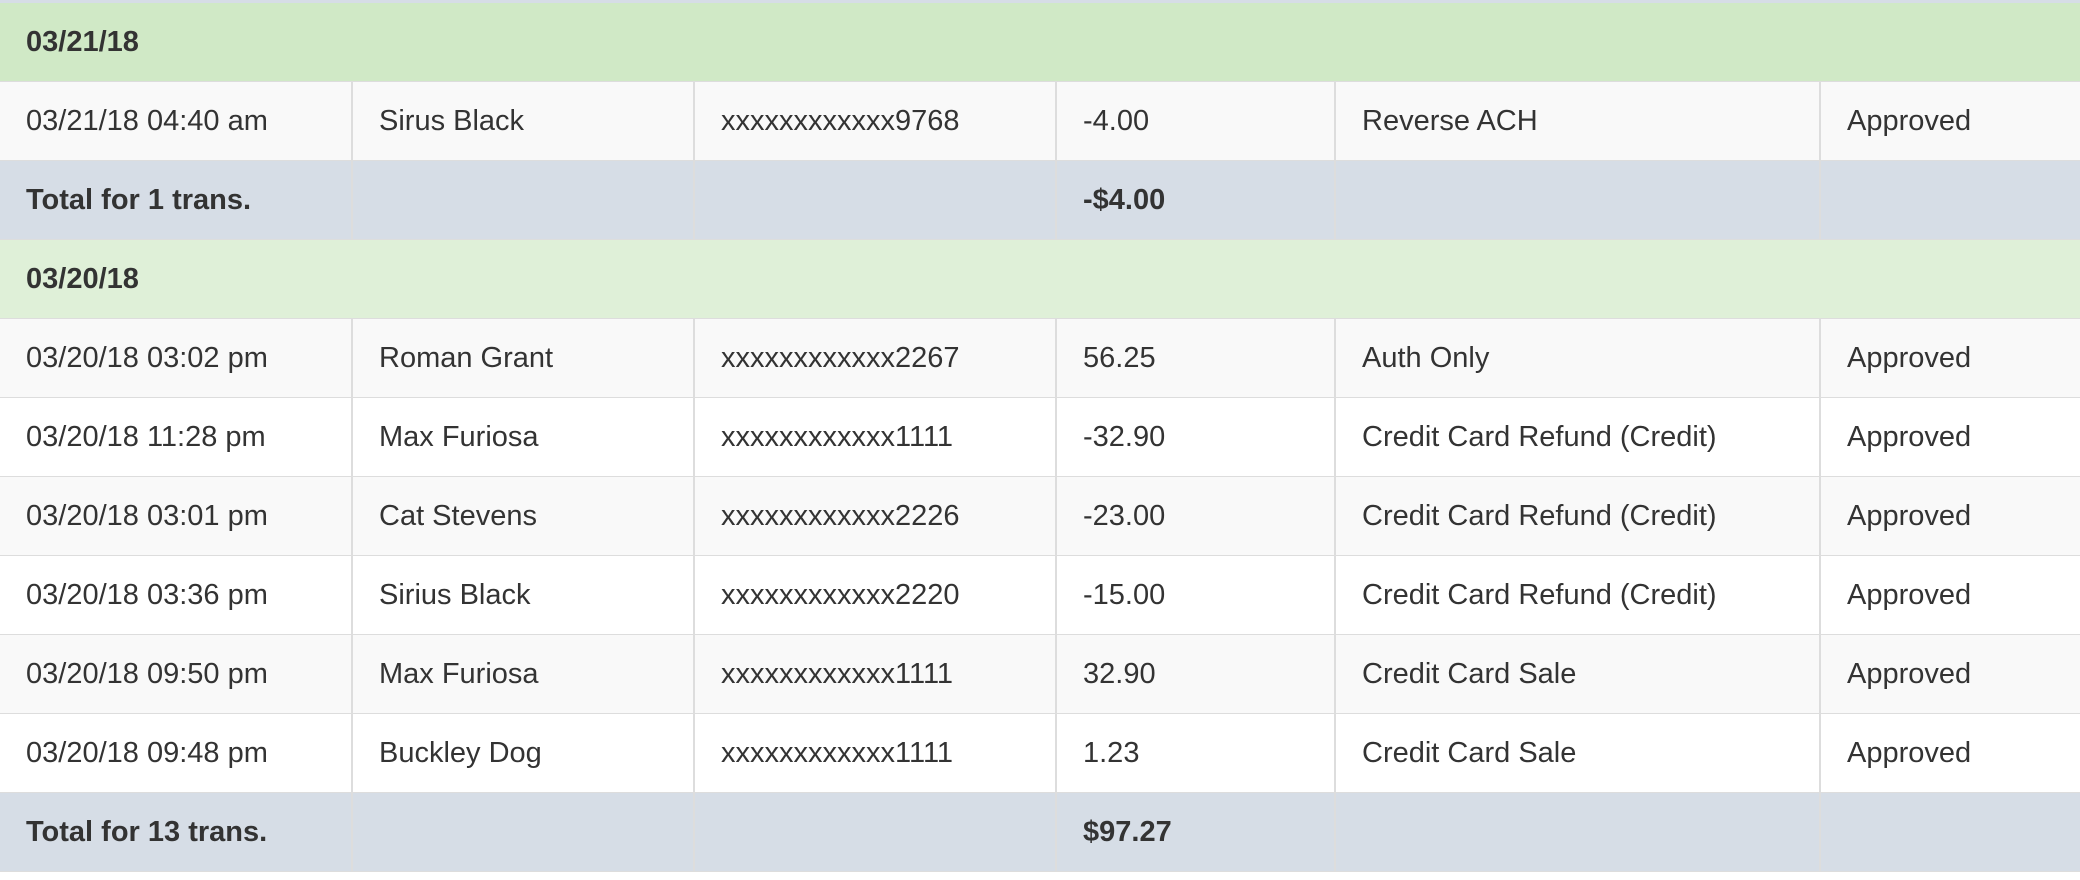 The image size is (2080, 880). What do you see at coordinates (523, 358) in the screenshot?
I see `cell-name: Roman Grant` at bounding box center [523, 358].